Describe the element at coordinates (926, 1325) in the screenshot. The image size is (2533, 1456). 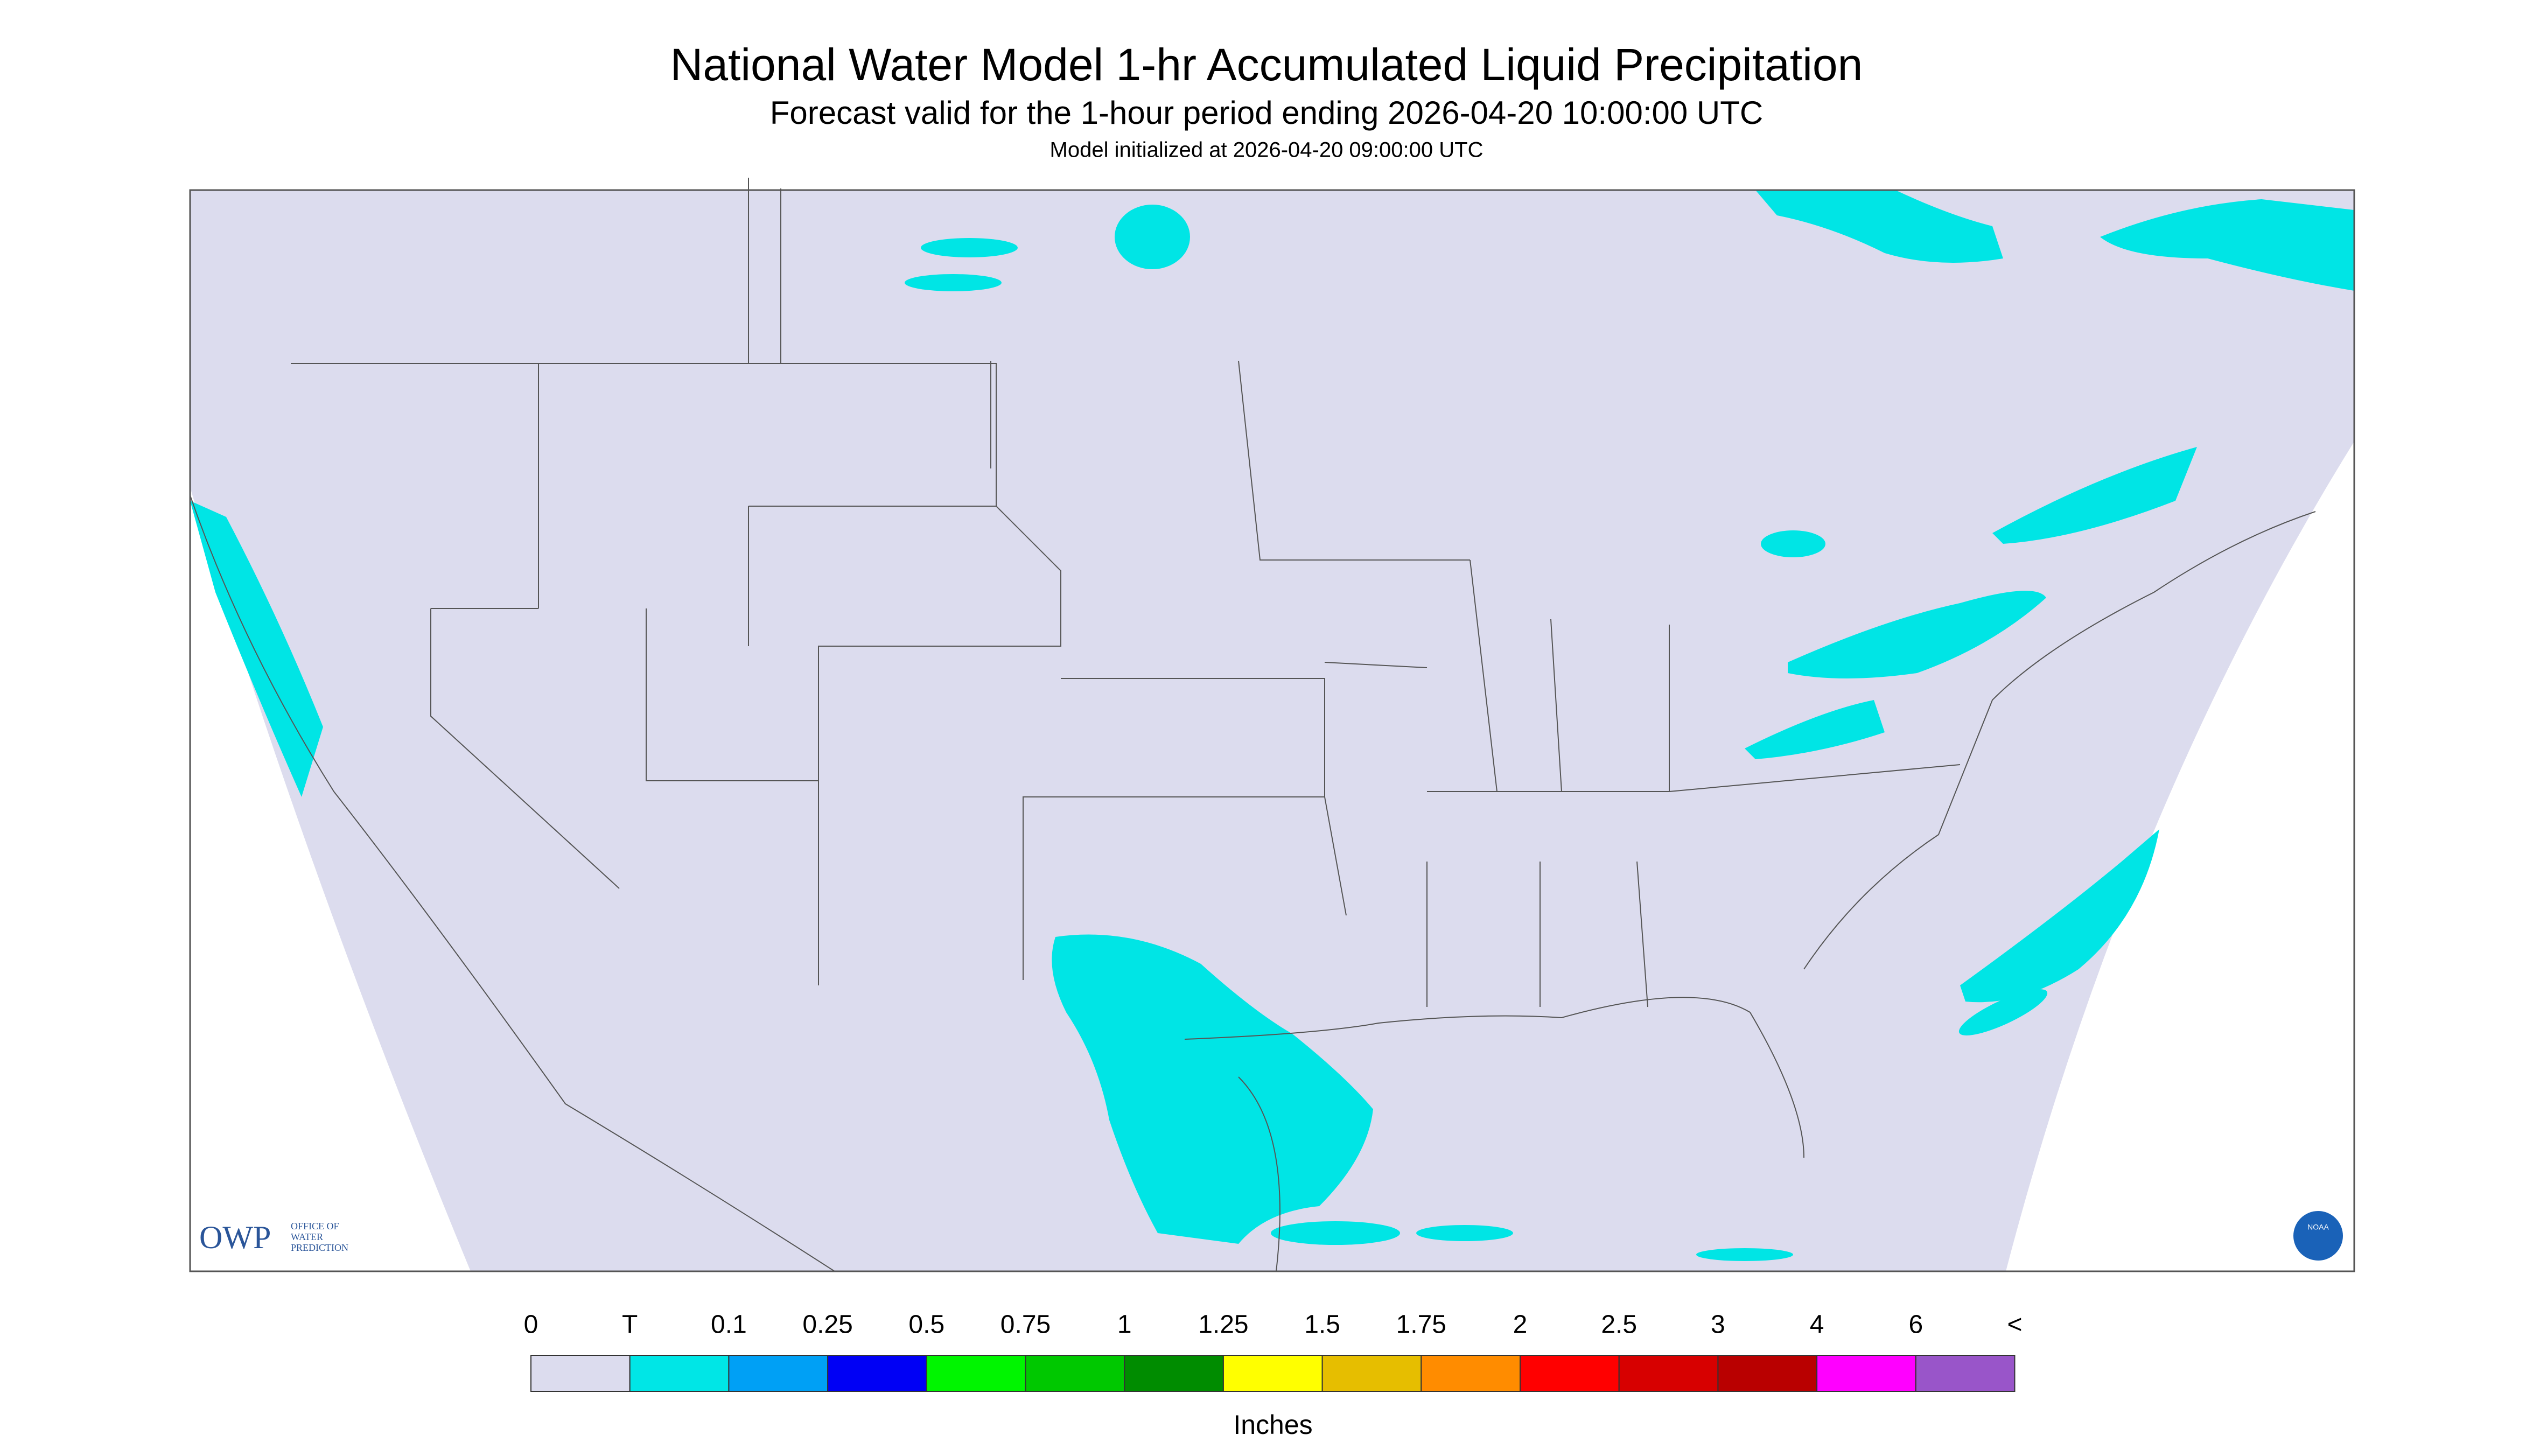
I see `legend-label: 0.5` at that location.